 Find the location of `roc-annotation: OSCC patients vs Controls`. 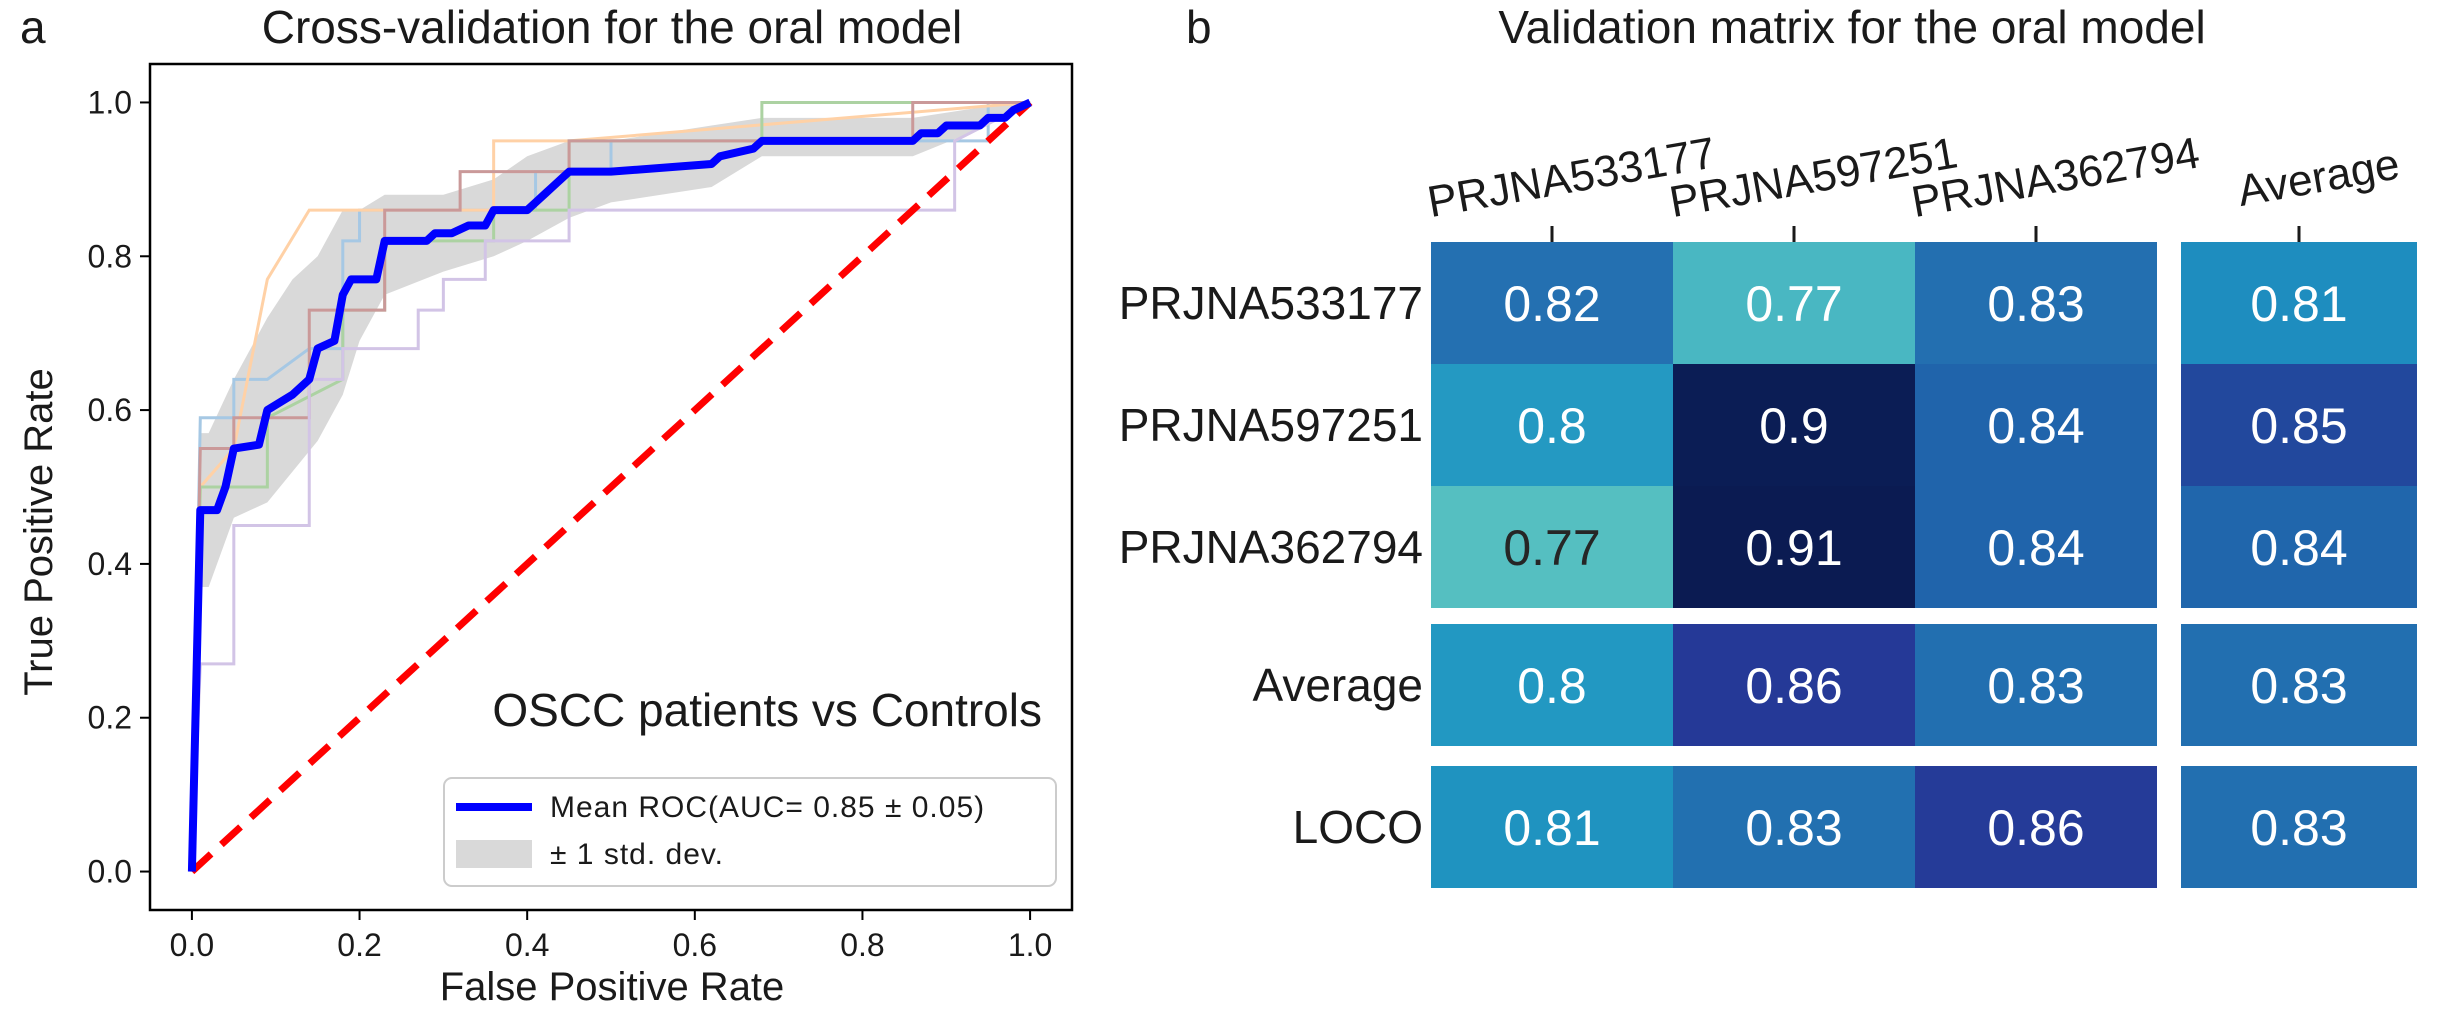

roc-annotation: OSCC patients vs Controls is located at coordinates (767, 710).